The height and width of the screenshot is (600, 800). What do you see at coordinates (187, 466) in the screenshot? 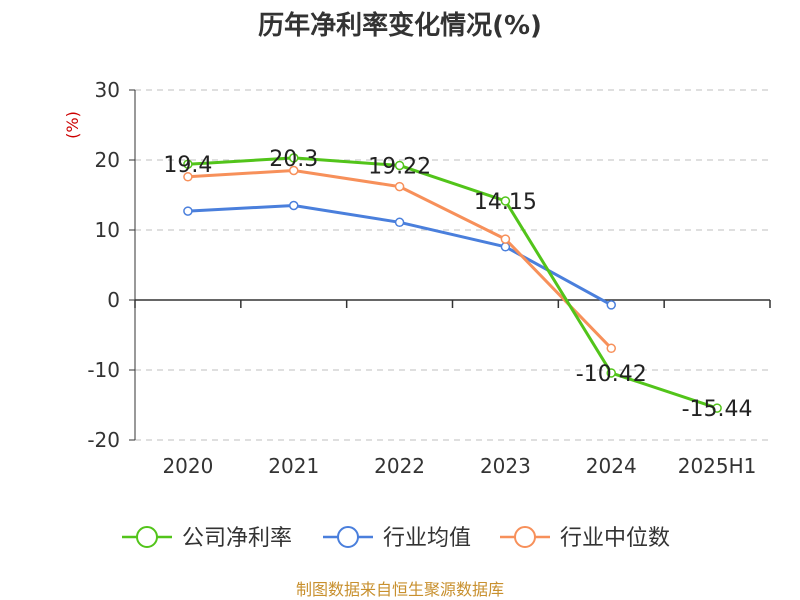
I see `x-tick-label: 2020` at bounding box center [187, 466].